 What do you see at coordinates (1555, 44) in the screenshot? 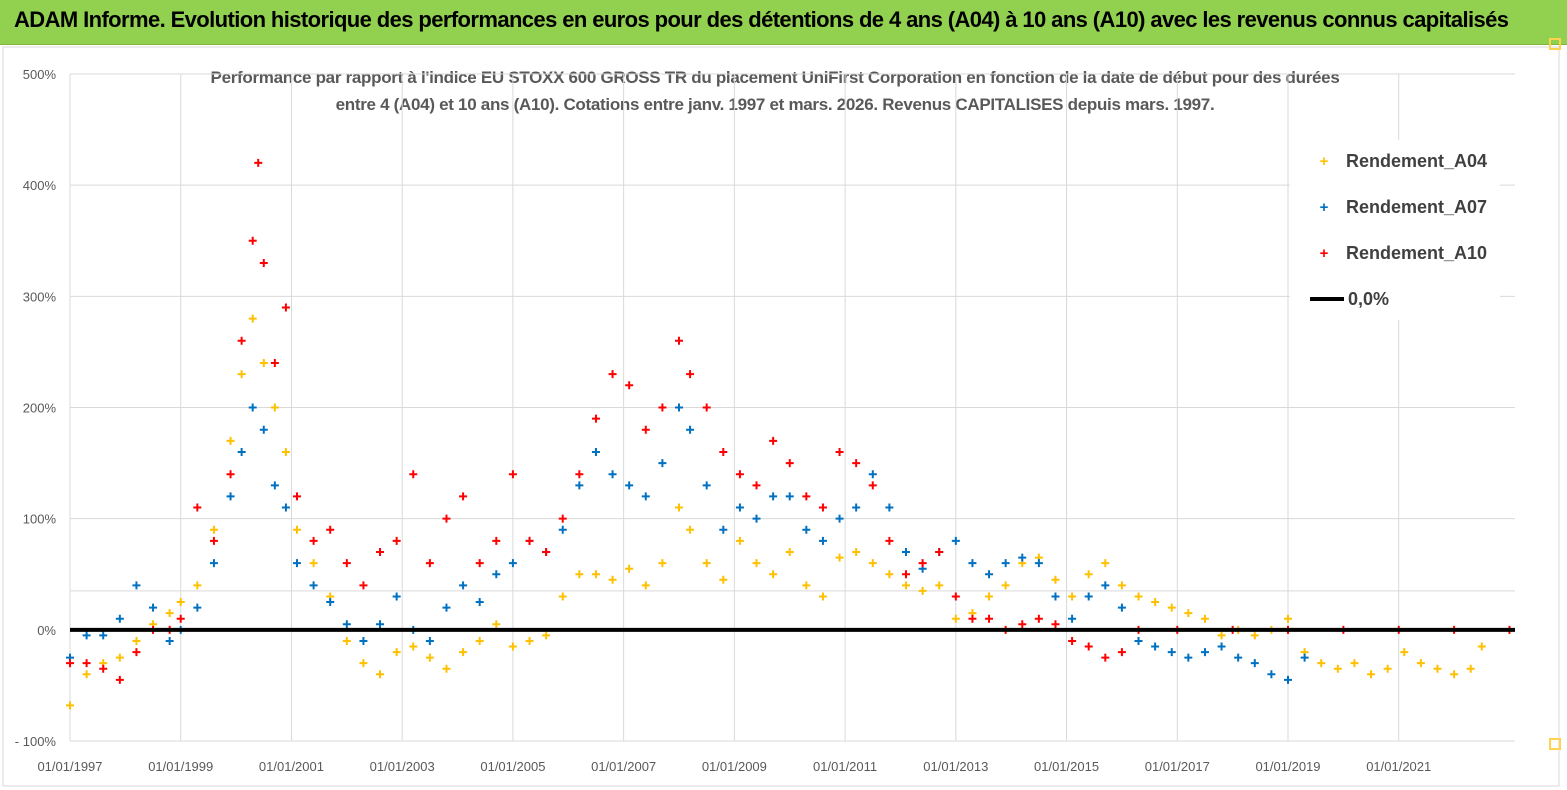
I see `resize-handle-top-right` at bounding box center [1555, 44].